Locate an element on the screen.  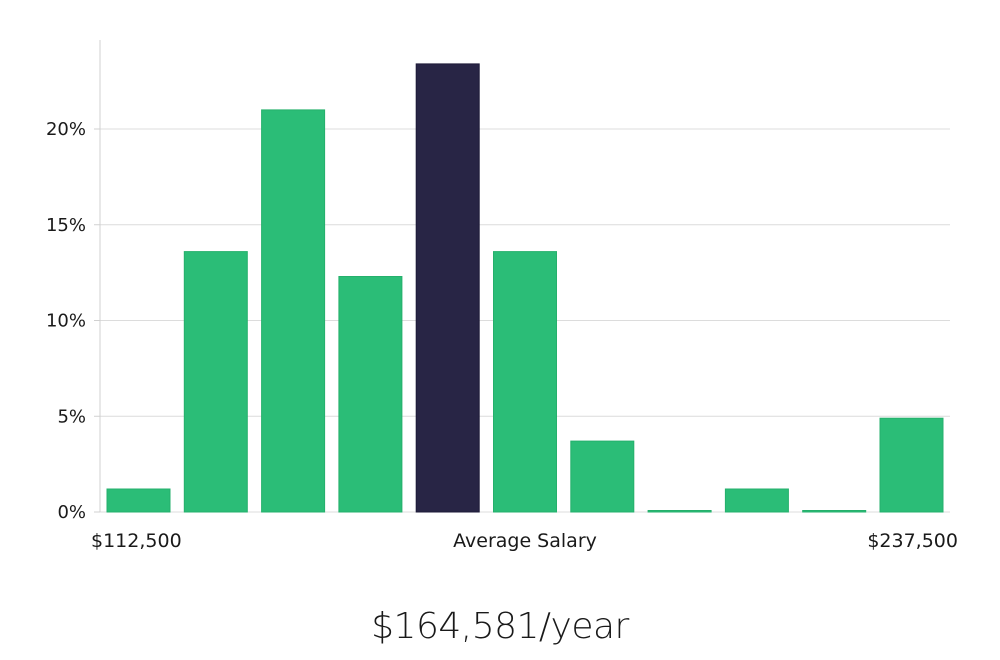
y-tick-label: 0% is located at coordinates (71, 512).